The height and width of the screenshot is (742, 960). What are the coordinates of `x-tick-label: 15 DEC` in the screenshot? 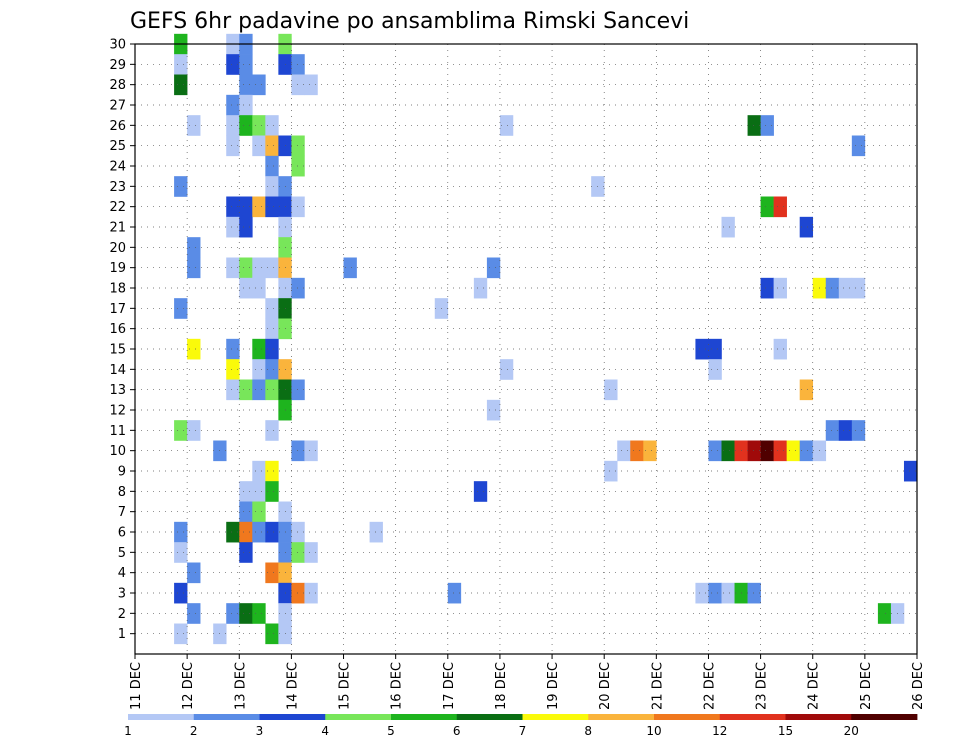 It's located at (345, 686).